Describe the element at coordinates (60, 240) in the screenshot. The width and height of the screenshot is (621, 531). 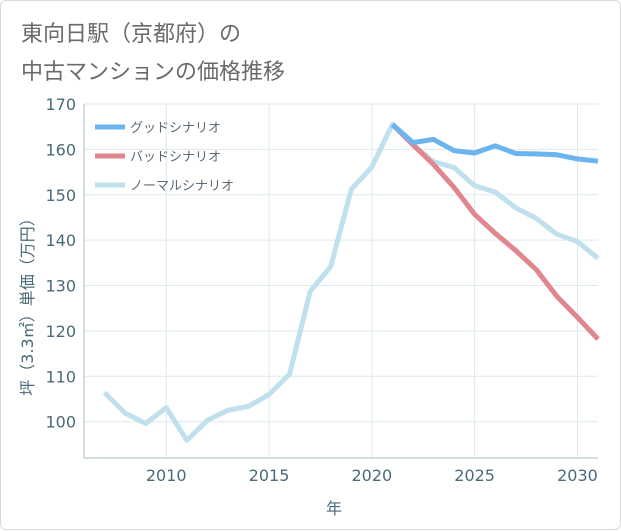
I see `y-tick-label: 140` at that location.